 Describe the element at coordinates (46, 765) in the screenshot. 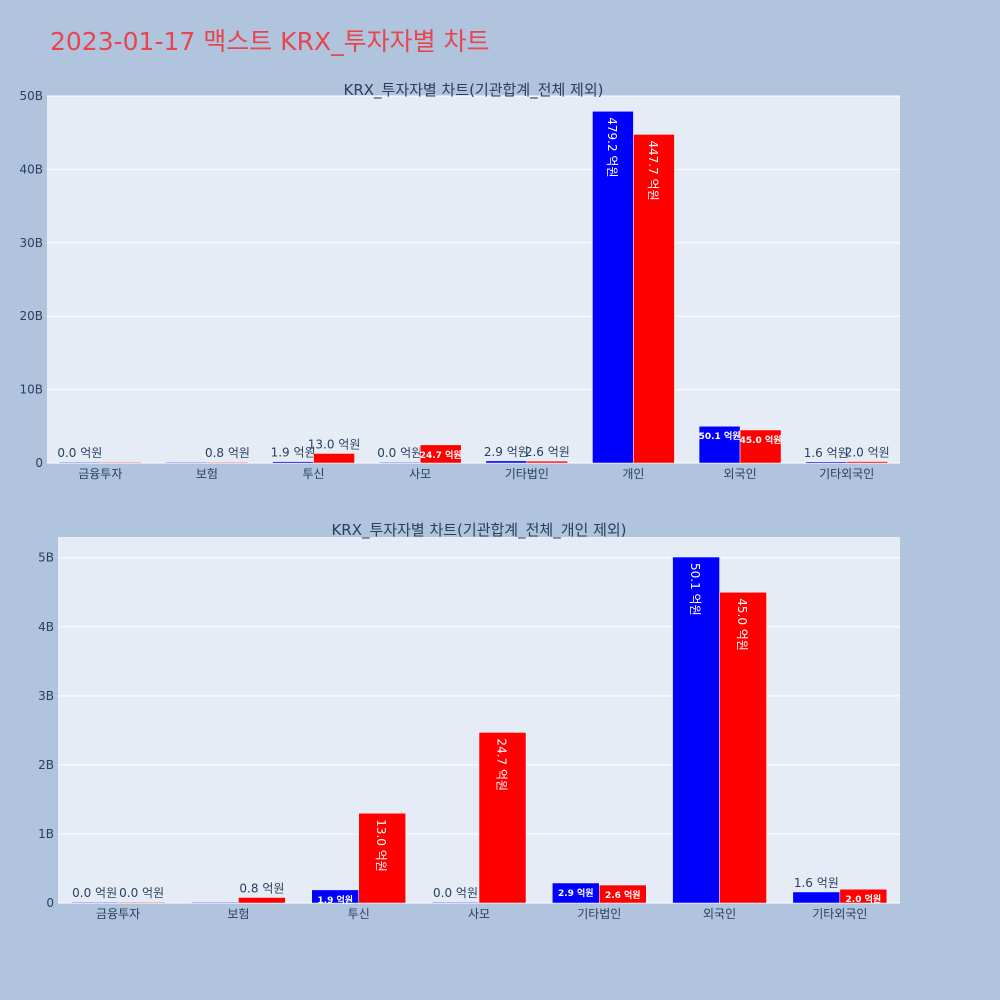

I see `y-tick-label: 2B` at that location.